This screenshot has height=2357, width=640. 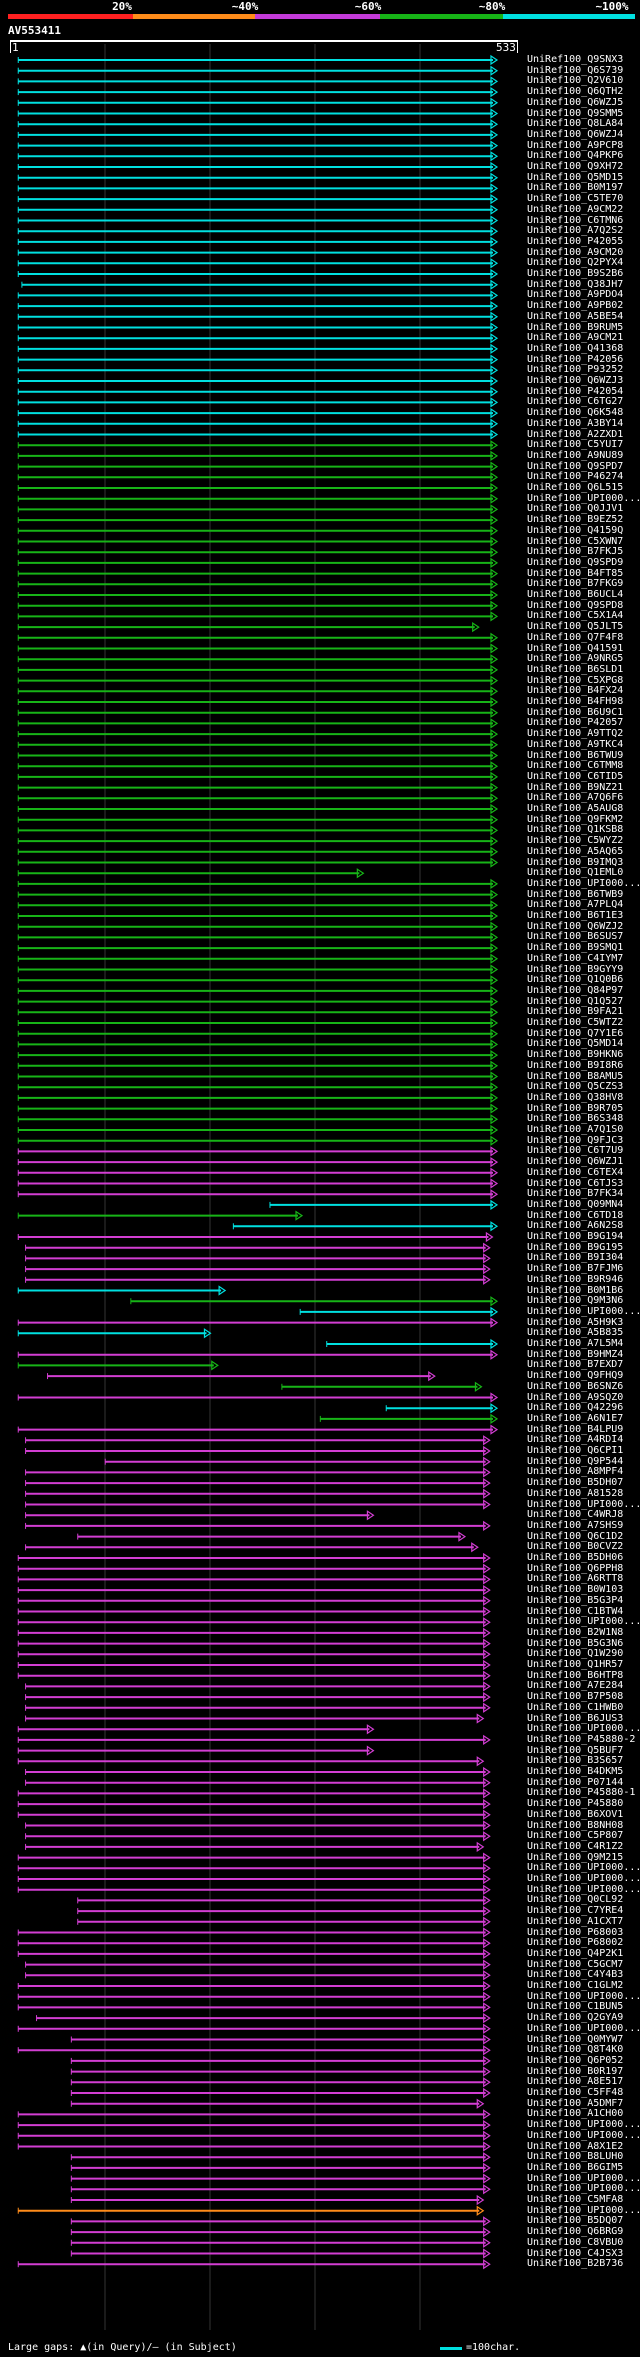 What do you see at coordinates (575, 477) in the screenshot?
I see `hit-label: UniRef100_P46274` at bounding box center [575, 477].